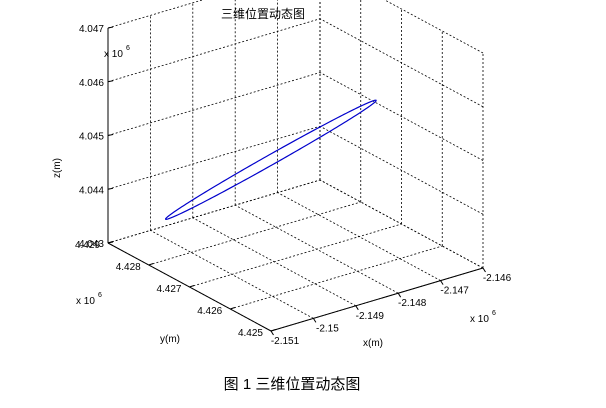  Describe the element at coordinates (155, 14) in the screenshot. I see `grid-line-z-4.047-back` at that location.